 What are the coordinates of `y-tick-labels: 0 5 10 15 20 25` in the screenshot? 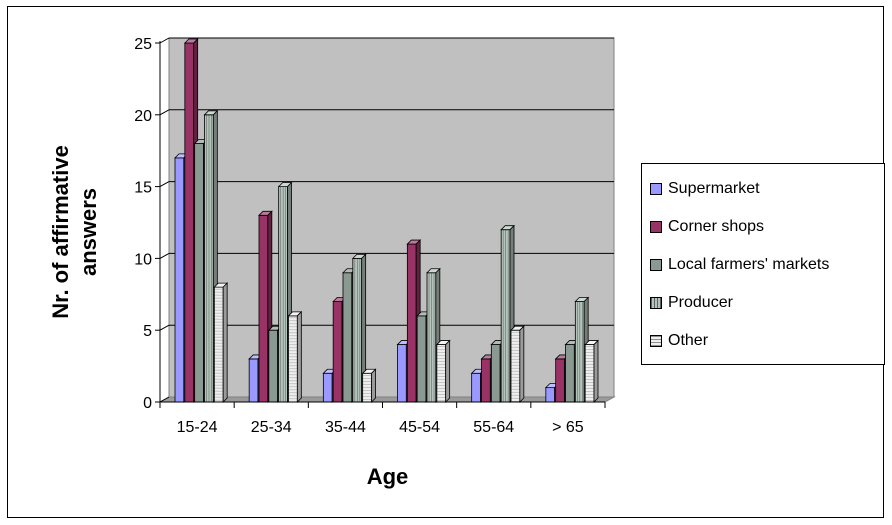 It's located at (143, 224).